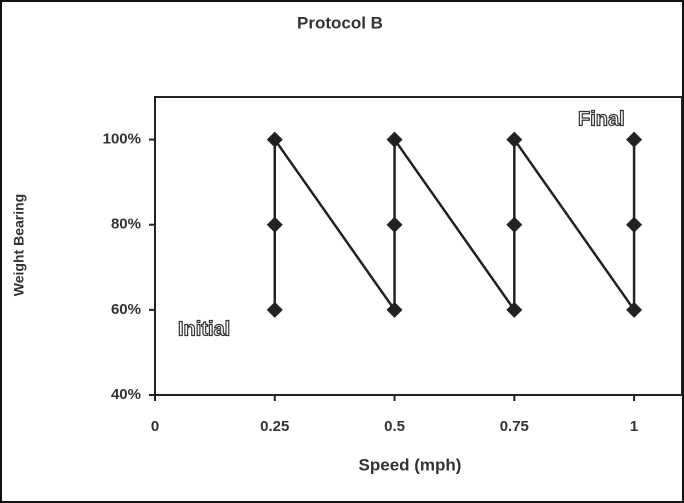  What do you see at coordinates (155, 426) in the screenshot?
I see `x-tick-label: 0` at bounding box center [155, 426].